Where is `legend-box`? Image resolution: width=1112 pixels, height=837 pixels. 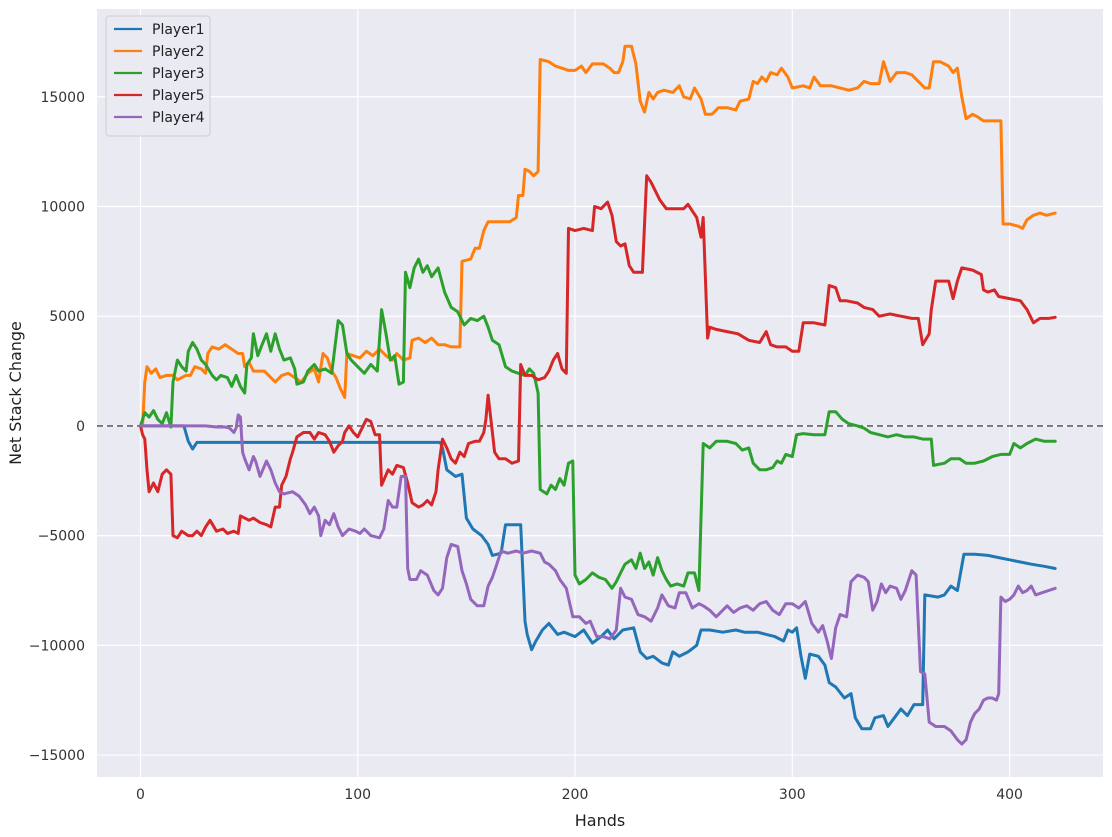 legend-box is located at coordinates (158, 76).